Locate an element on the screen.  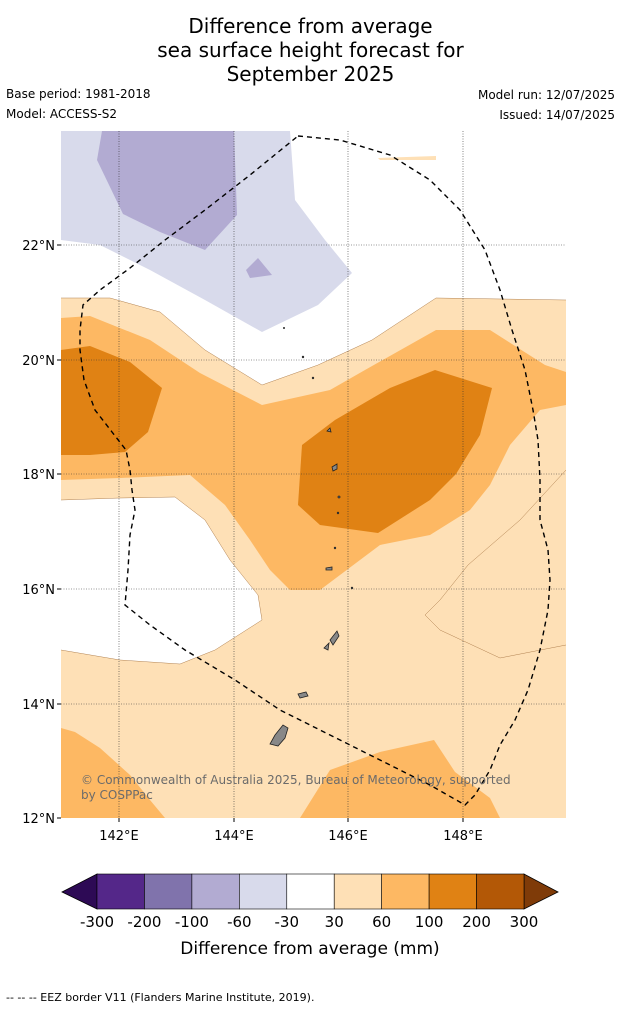
lon-label-148e: 148°E is located at coordinates (463, 836).